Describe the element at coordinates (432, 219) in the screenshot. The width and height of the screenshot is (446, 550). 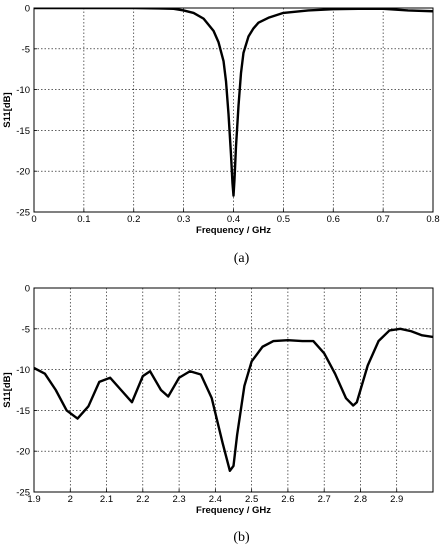
I see `x-tick-label: 0.8` at that location.